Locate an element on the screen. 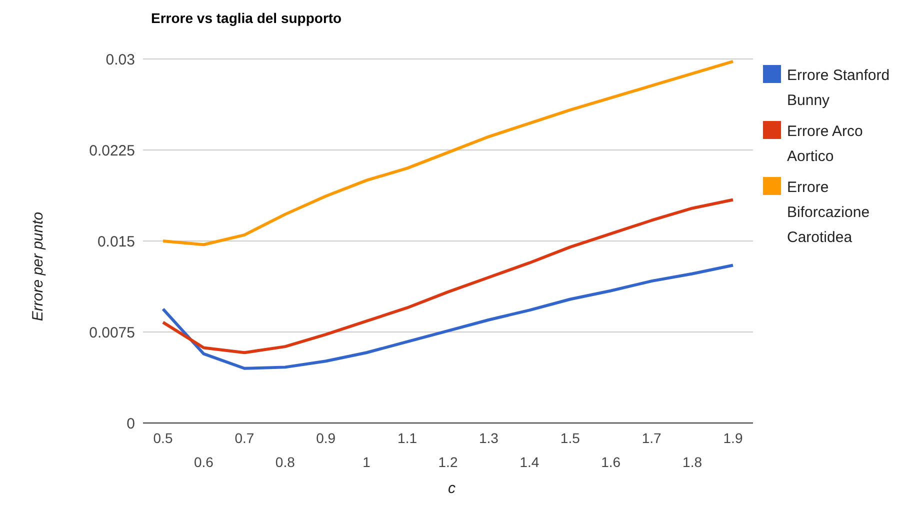 The width and height of the screenshot is (901, 518). x-tick-label: 1.2 is located at coordinates (448, 462).